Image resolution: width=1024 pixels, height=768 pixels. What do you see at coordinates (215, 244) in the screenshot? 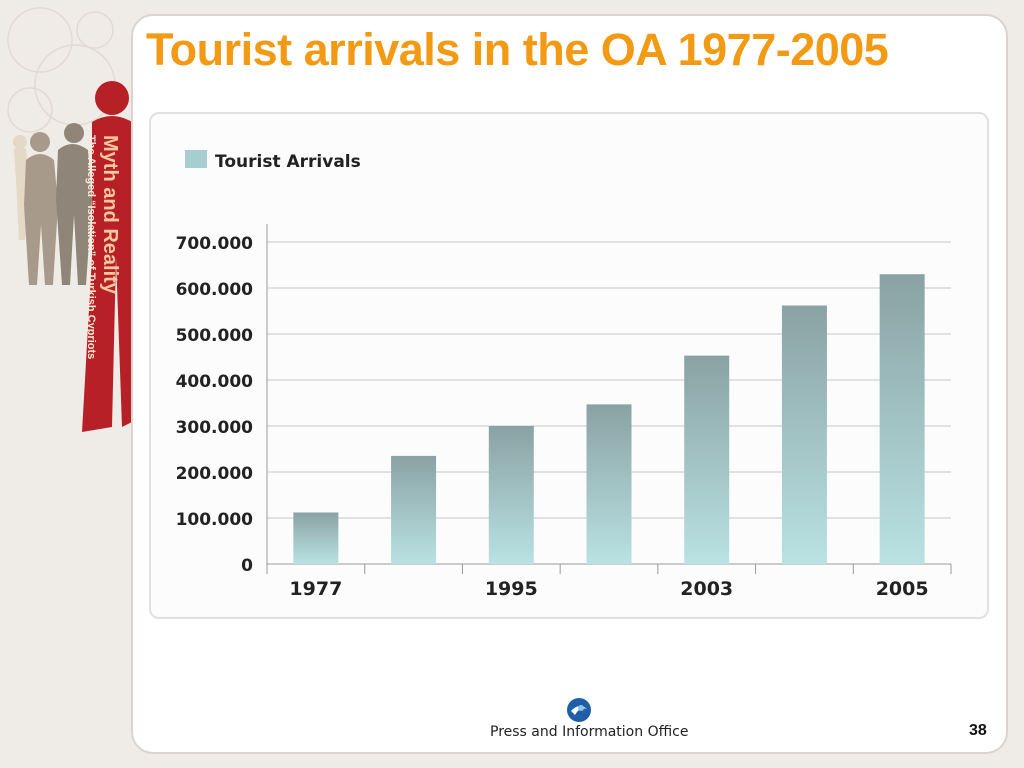
I see `y-tick-label: 700.000` at bounding box center [215, 244].